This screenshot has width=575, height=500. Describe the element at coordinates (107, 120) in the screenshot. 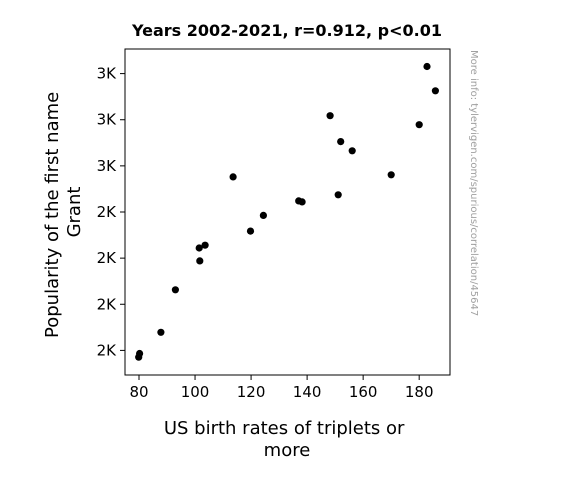

I see `y-tick-label-6: 3K` at that location.